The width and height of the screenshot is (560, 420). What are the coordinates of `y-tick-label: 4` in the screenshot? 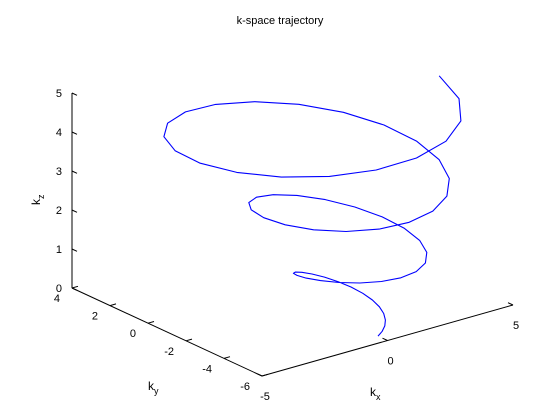 It's located at (57, 299).